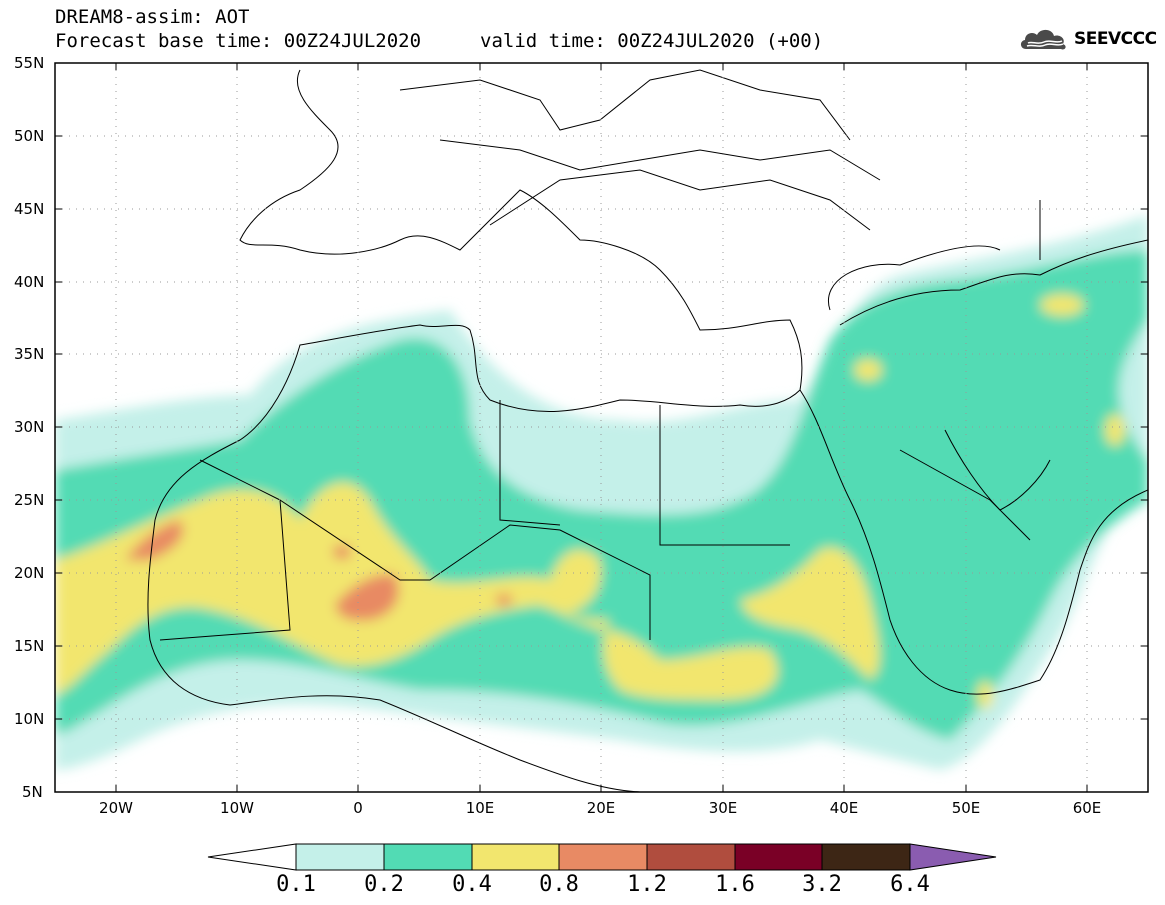 This screenshot has width=1165, height=905. I want to click on lat-label: 20N, so click(29, 573).